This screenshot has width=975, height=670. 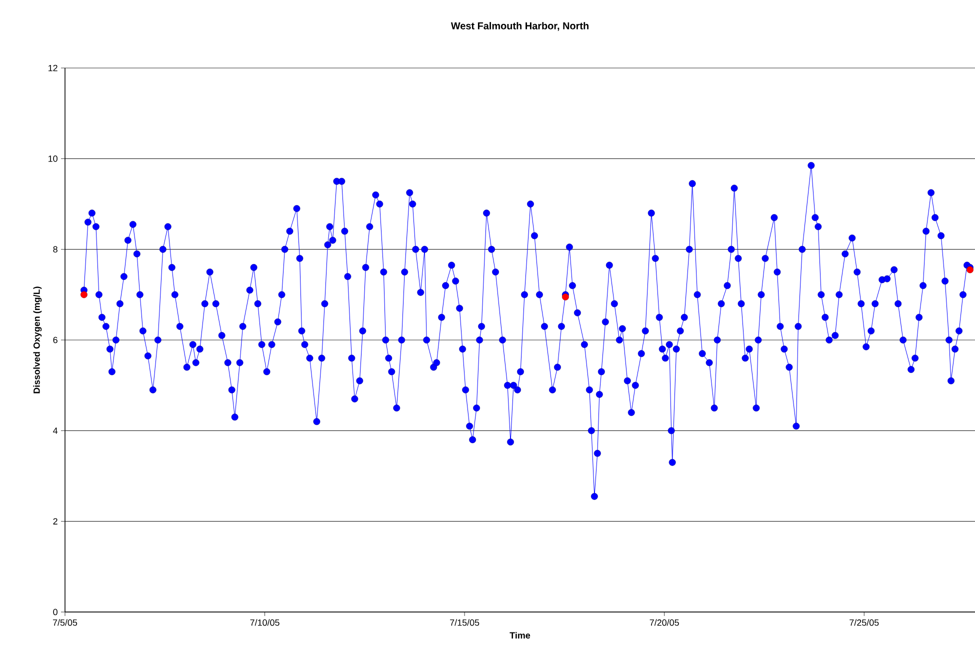 I want to click on x-tick-label: 7/15/05, so click(x=465, y=622).